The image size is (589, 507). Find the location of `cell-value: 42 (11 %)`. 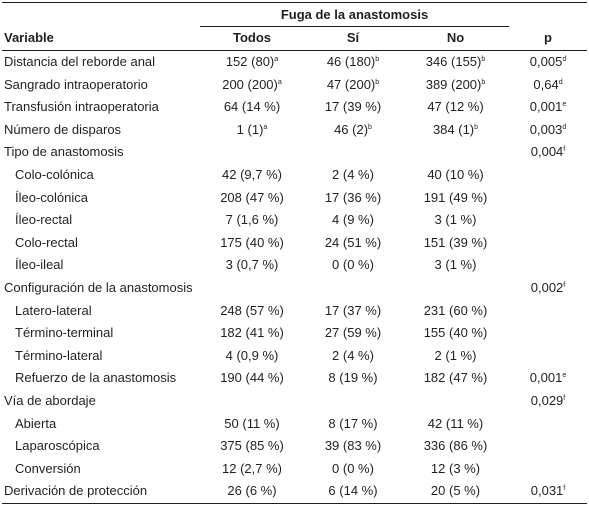

cell-value: 42 (11 %) is located at coordinates (455, 423).